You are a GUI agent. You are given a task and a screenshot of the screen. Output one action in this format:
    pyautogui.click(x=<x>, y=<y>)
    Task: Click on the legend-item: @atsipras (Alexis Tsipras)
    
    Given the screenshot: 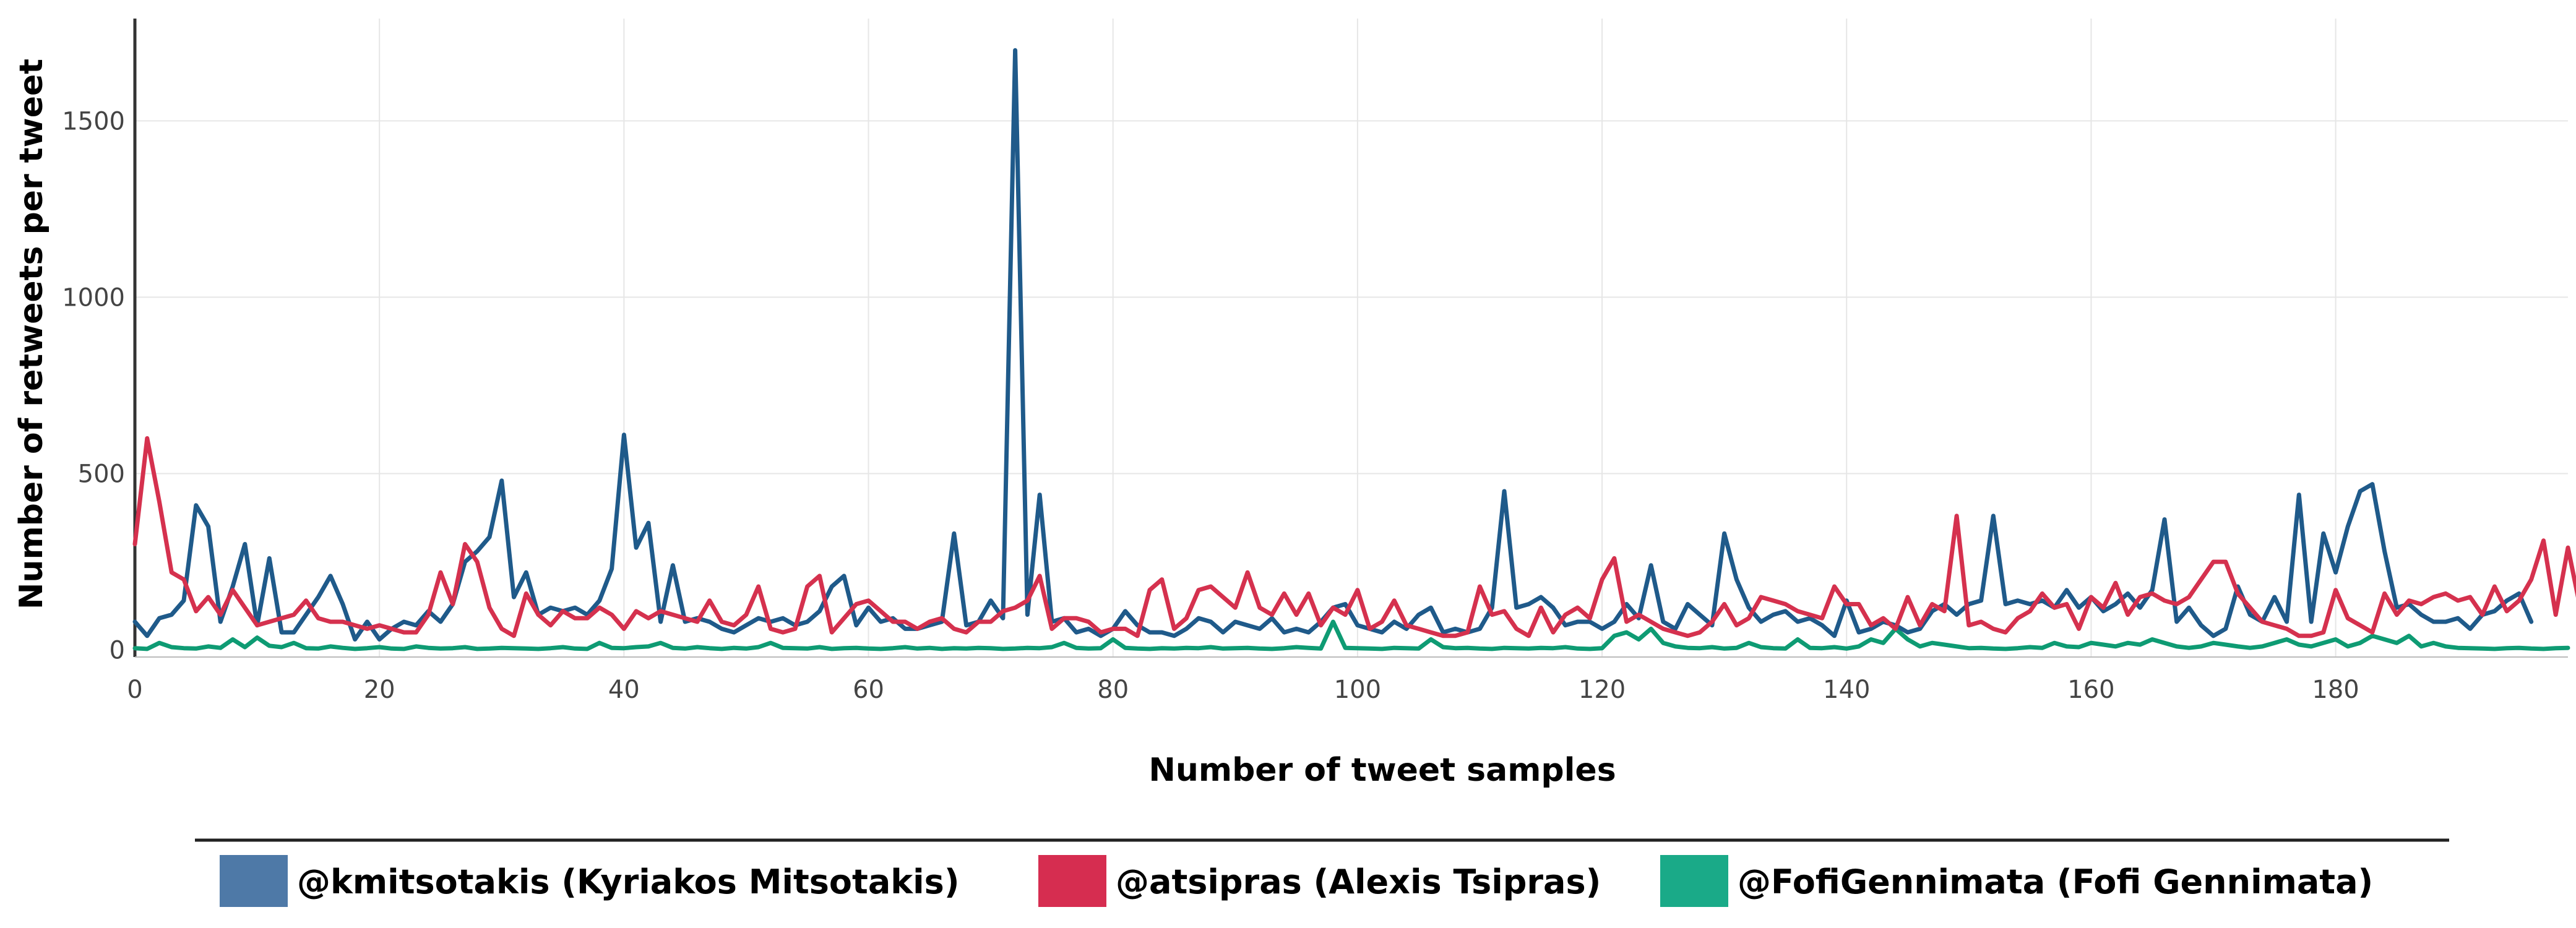 What is the action you would take?
    pyautogui.click(x=1319, y=881)
    